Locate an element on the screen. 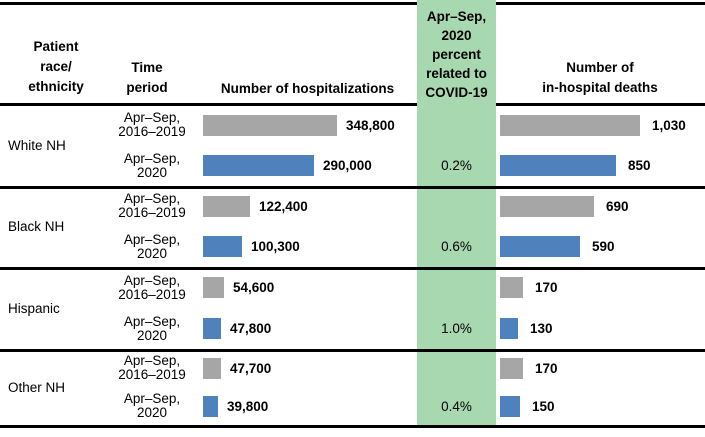 This screenshot has height=437, width=705. bottom-rule is located at coordinates (352, 426).